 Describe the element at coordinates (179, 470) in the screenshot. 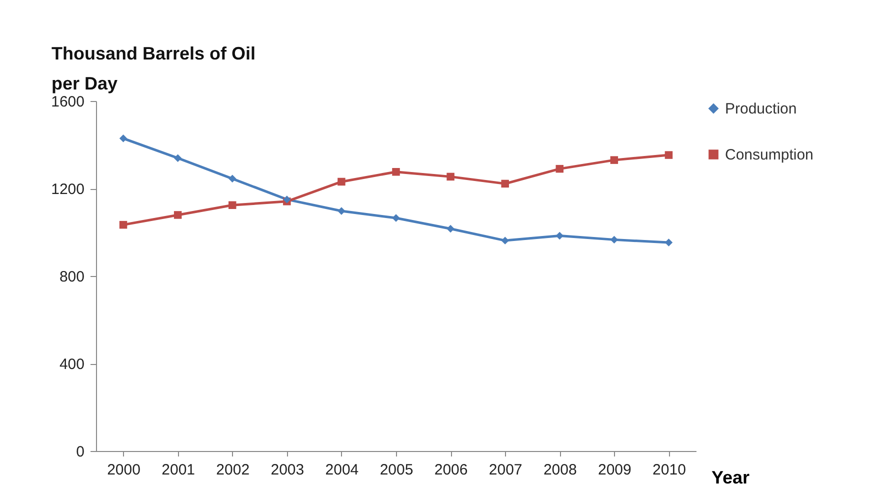

I see `x-tick-label: 2001` at that location.